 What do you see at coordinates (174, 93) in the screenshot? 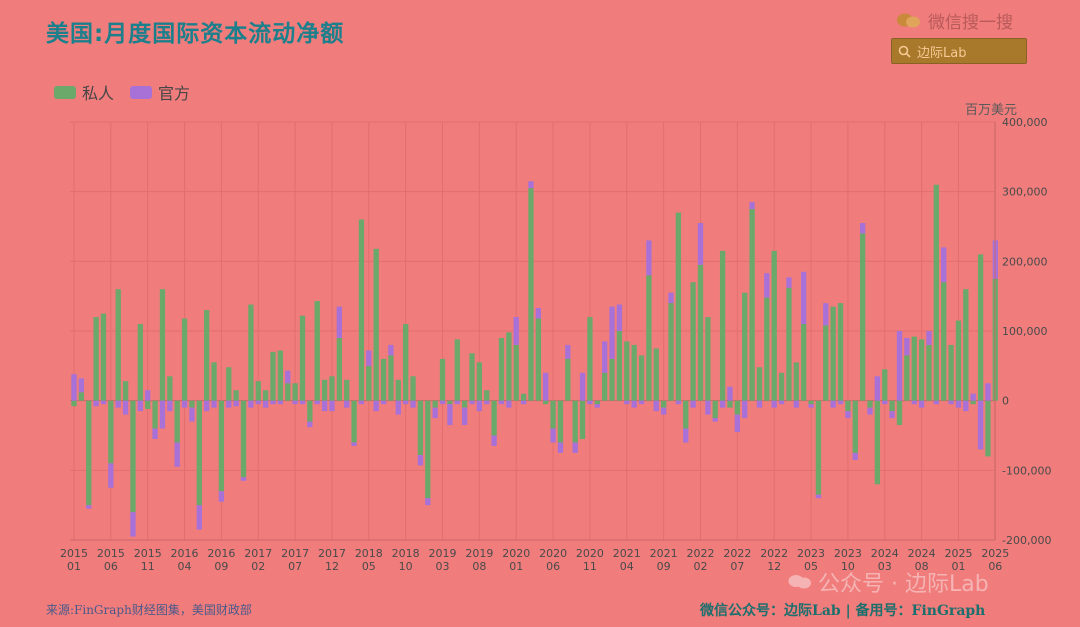
I see `legend-label-official: 官方` at bounding box center [174, 93].